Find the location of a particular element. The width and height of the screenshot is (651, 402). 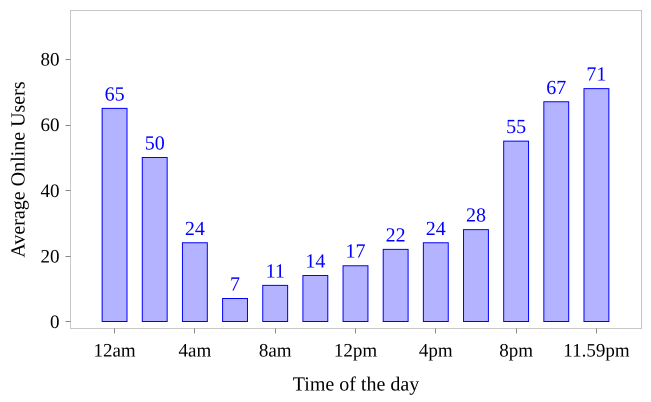

y-tick-label: 0 is located at coordinates (55, 322).